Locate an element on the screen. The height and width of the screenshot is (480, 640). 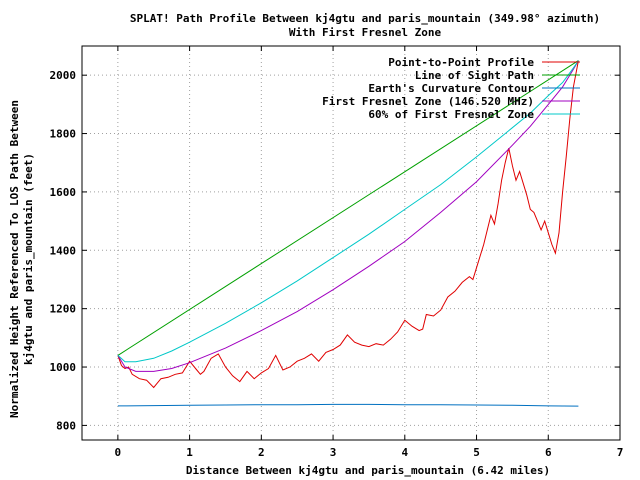
y-tick-label: 1000 is located at coordinates (63, 367).